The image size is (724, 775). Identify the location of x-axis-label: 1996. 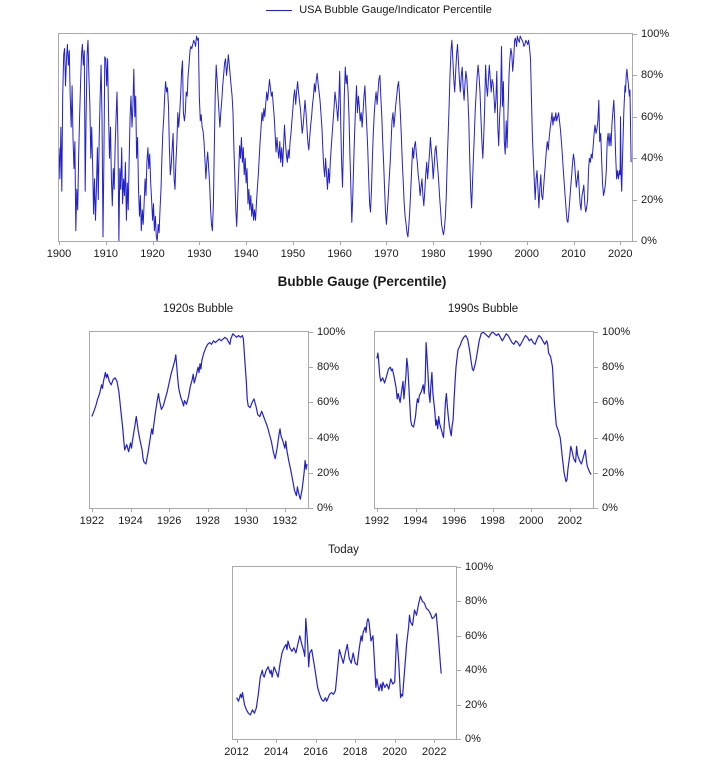
(454, 521).